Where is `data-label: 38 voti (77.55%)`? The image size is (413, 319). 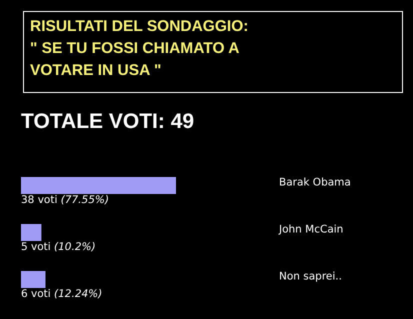
data-label: 38 voti (77.55%) is located at coordinates (65, 200).